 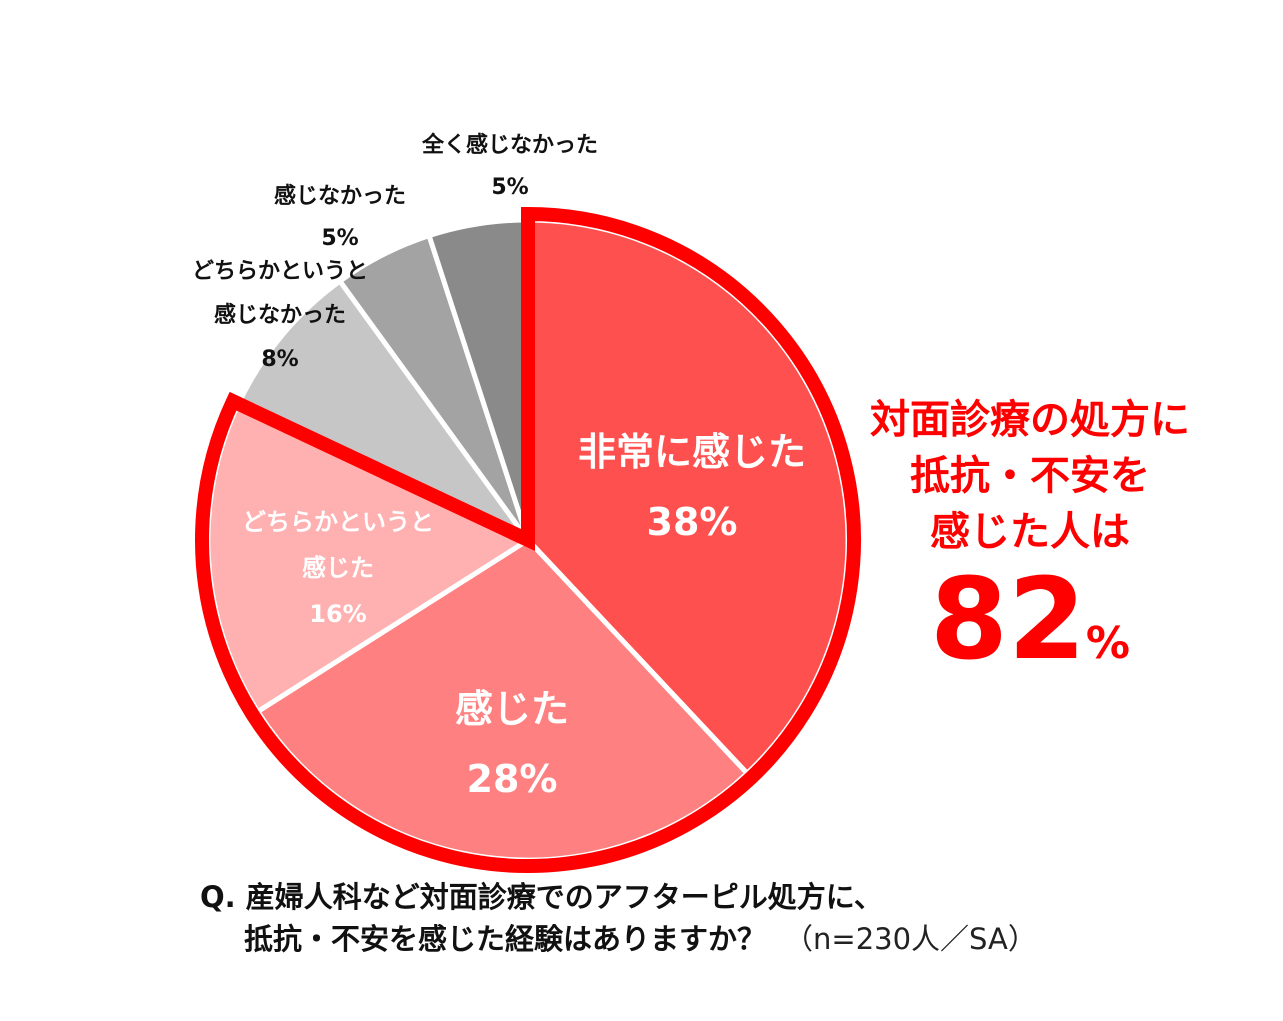 I want to click on callout-line-1: 対面診療の処方に, so click(x=1030, y=420).